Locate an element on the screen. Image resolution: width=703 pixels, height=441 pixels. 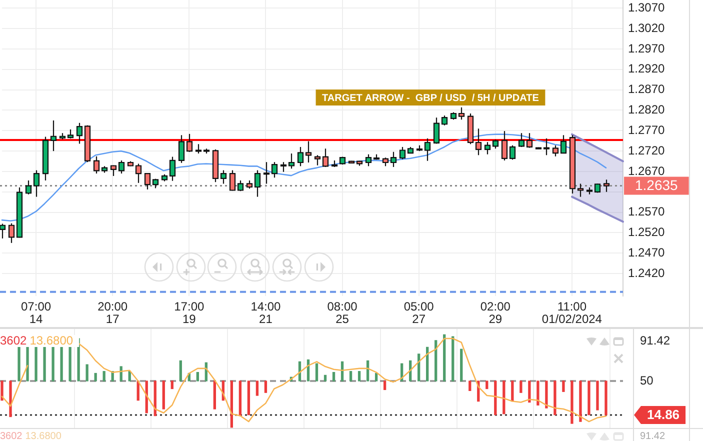
x-tick-label: 14:00 21 is located at coordinates (266, 313).